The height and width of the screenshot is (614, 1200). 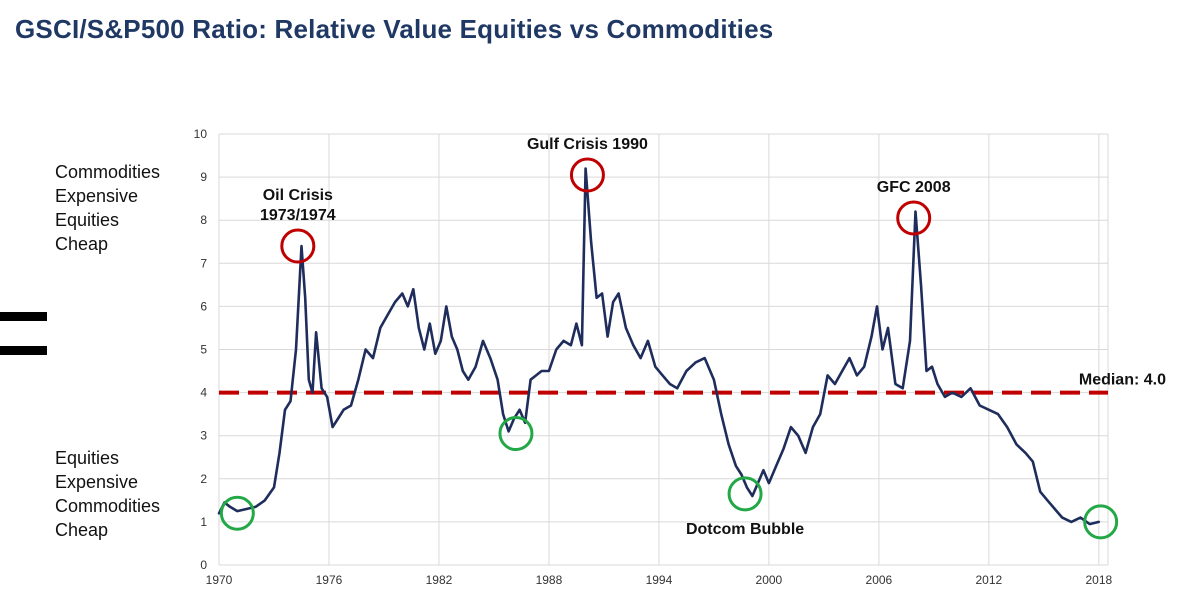 I want to click on y-tick-label: 9, so click(x=203, y=177).